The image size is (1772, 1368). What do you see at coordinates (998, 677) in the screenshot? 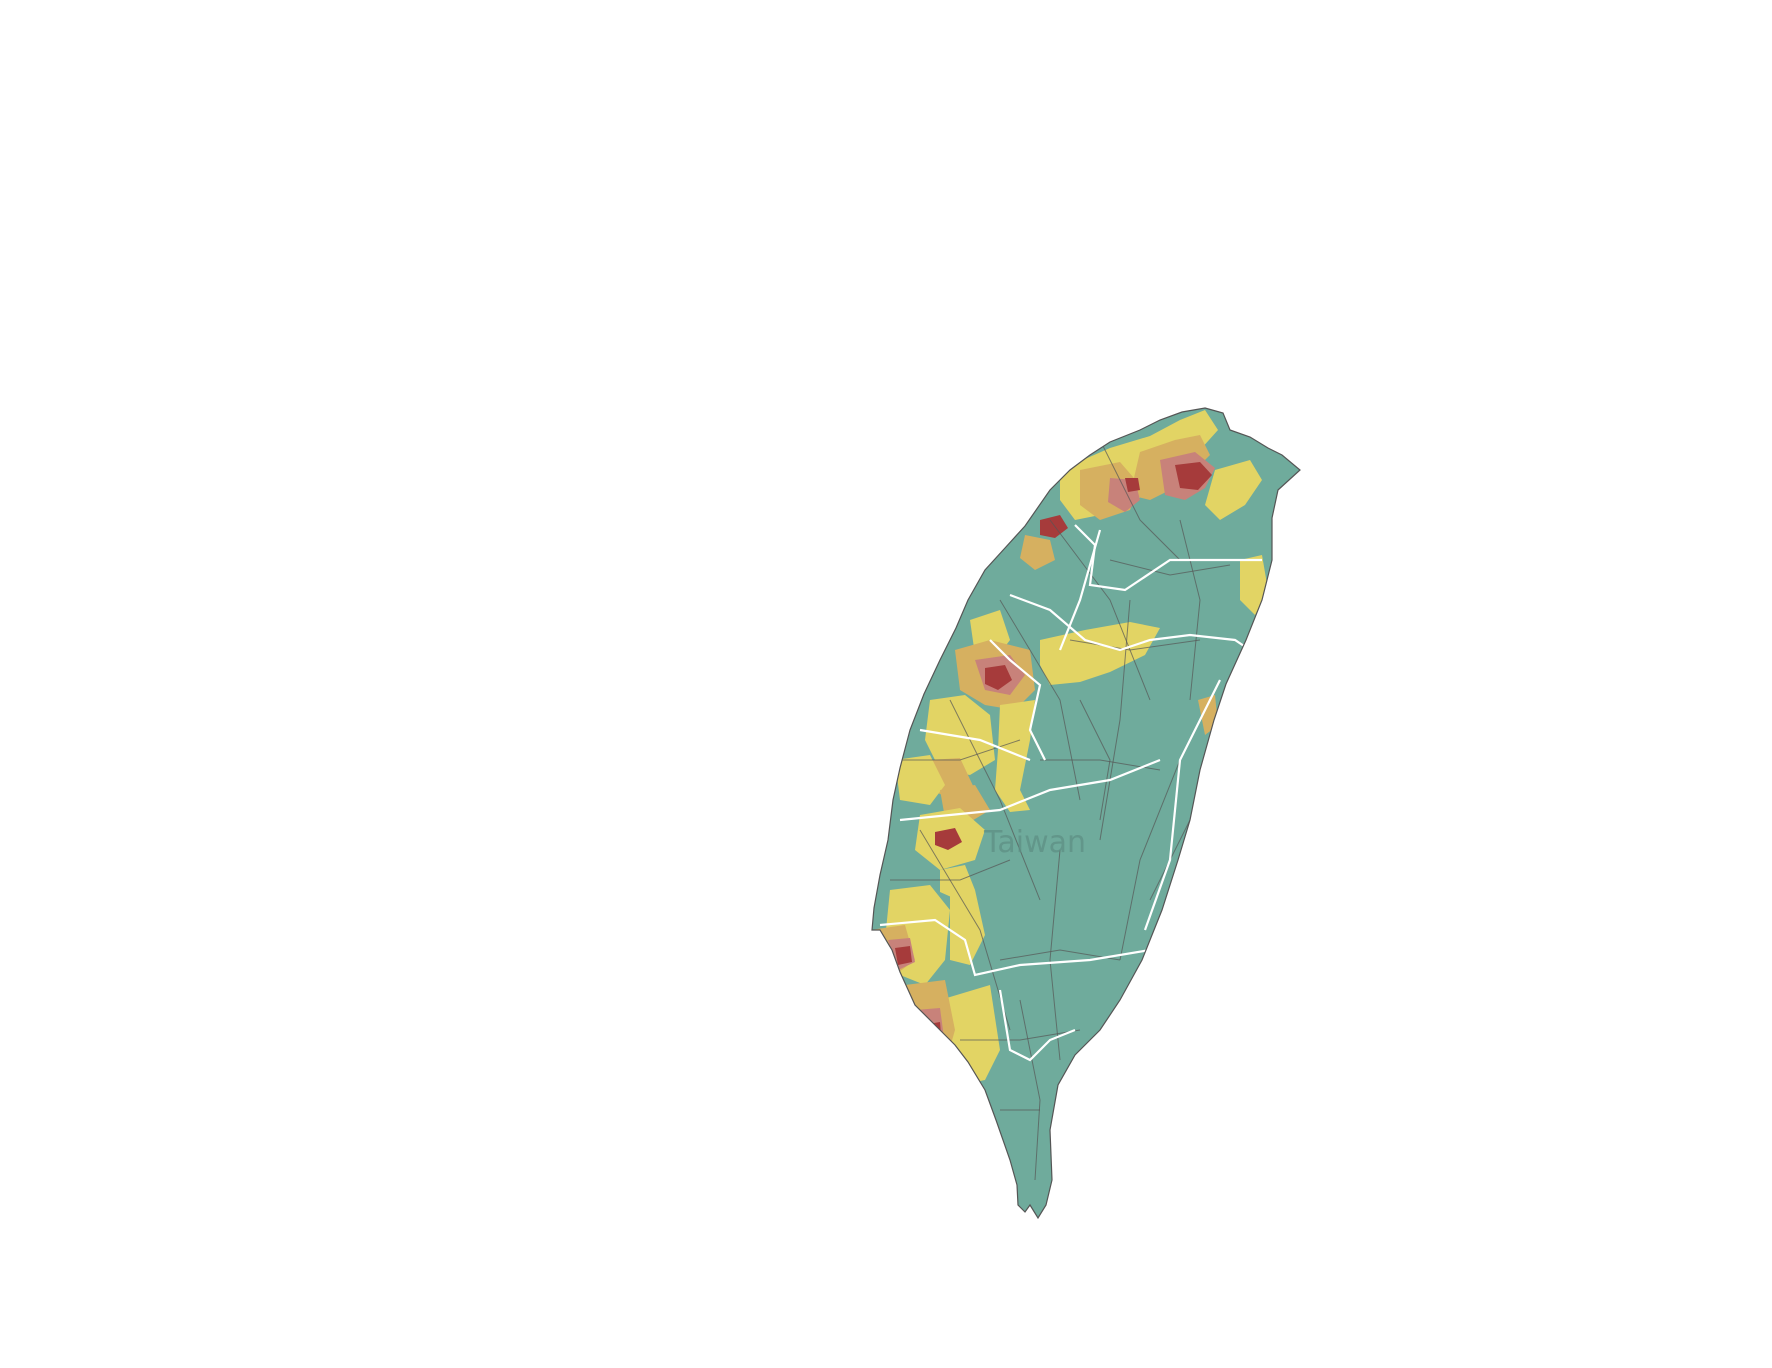
I see `district-taichung-core` at bounding box center [998, 677].